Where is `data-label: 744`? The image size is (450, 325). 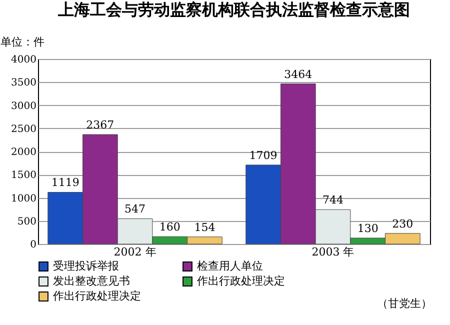
data-label: 744 is located at coordinates (333, 200).